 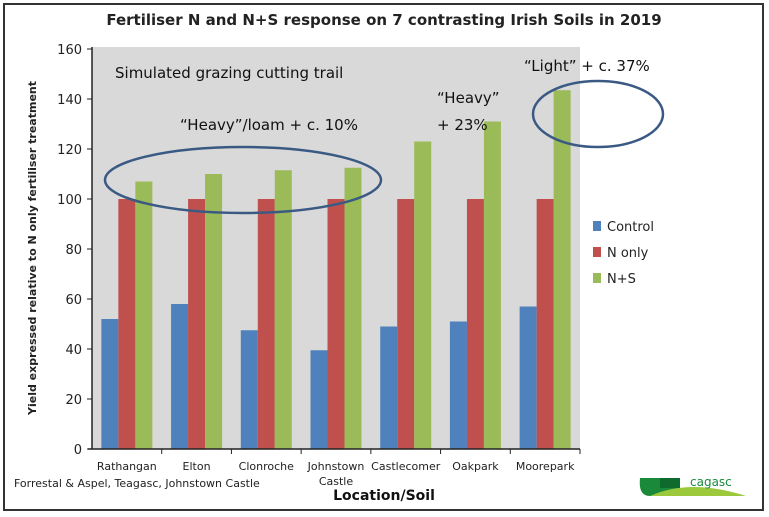 What do you see at coordinates (69, 150) in the screenshot?
I see `y-tick-label: 120` at bounding box center [69, 150].